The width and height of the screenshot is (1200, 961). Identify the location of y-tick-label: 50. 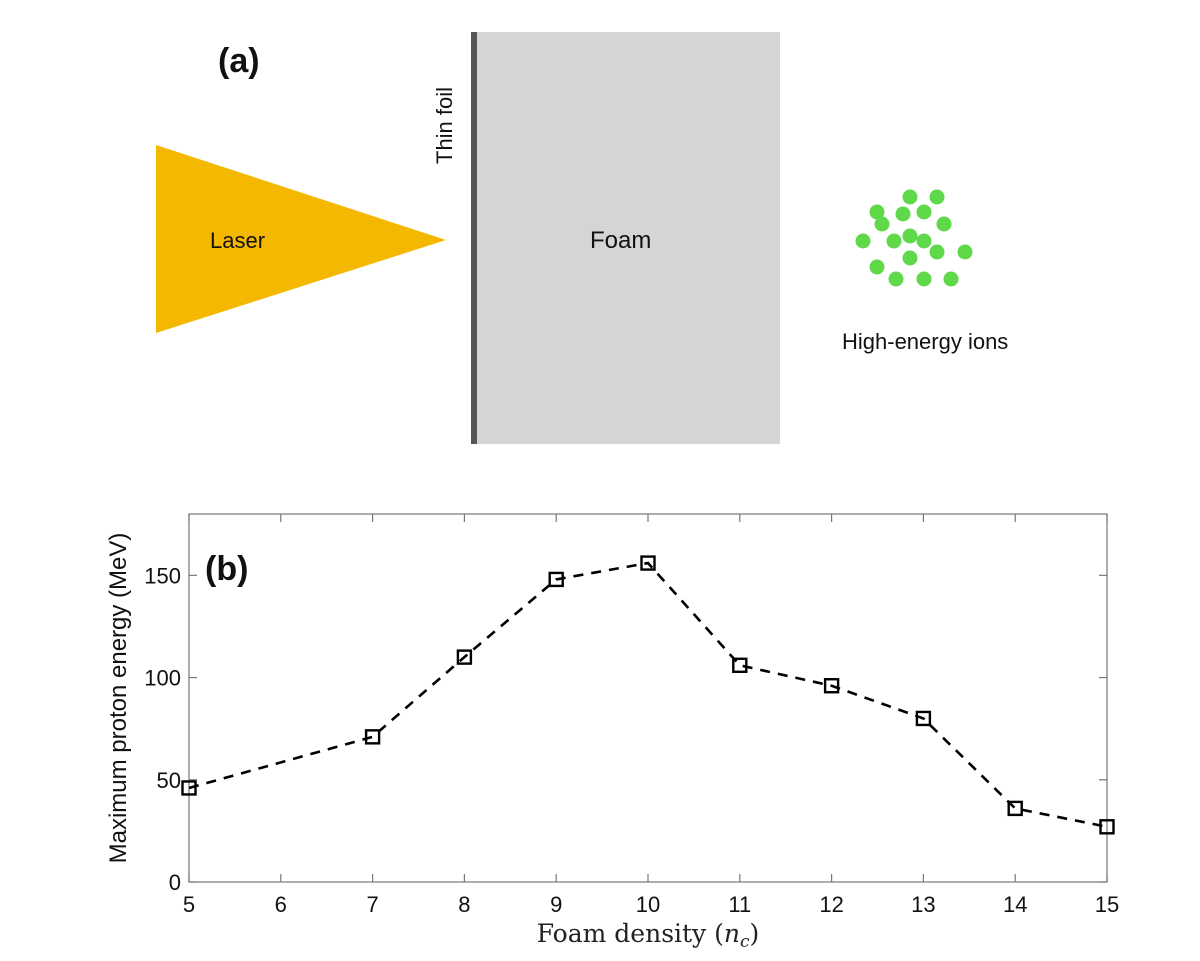
(169, 780).